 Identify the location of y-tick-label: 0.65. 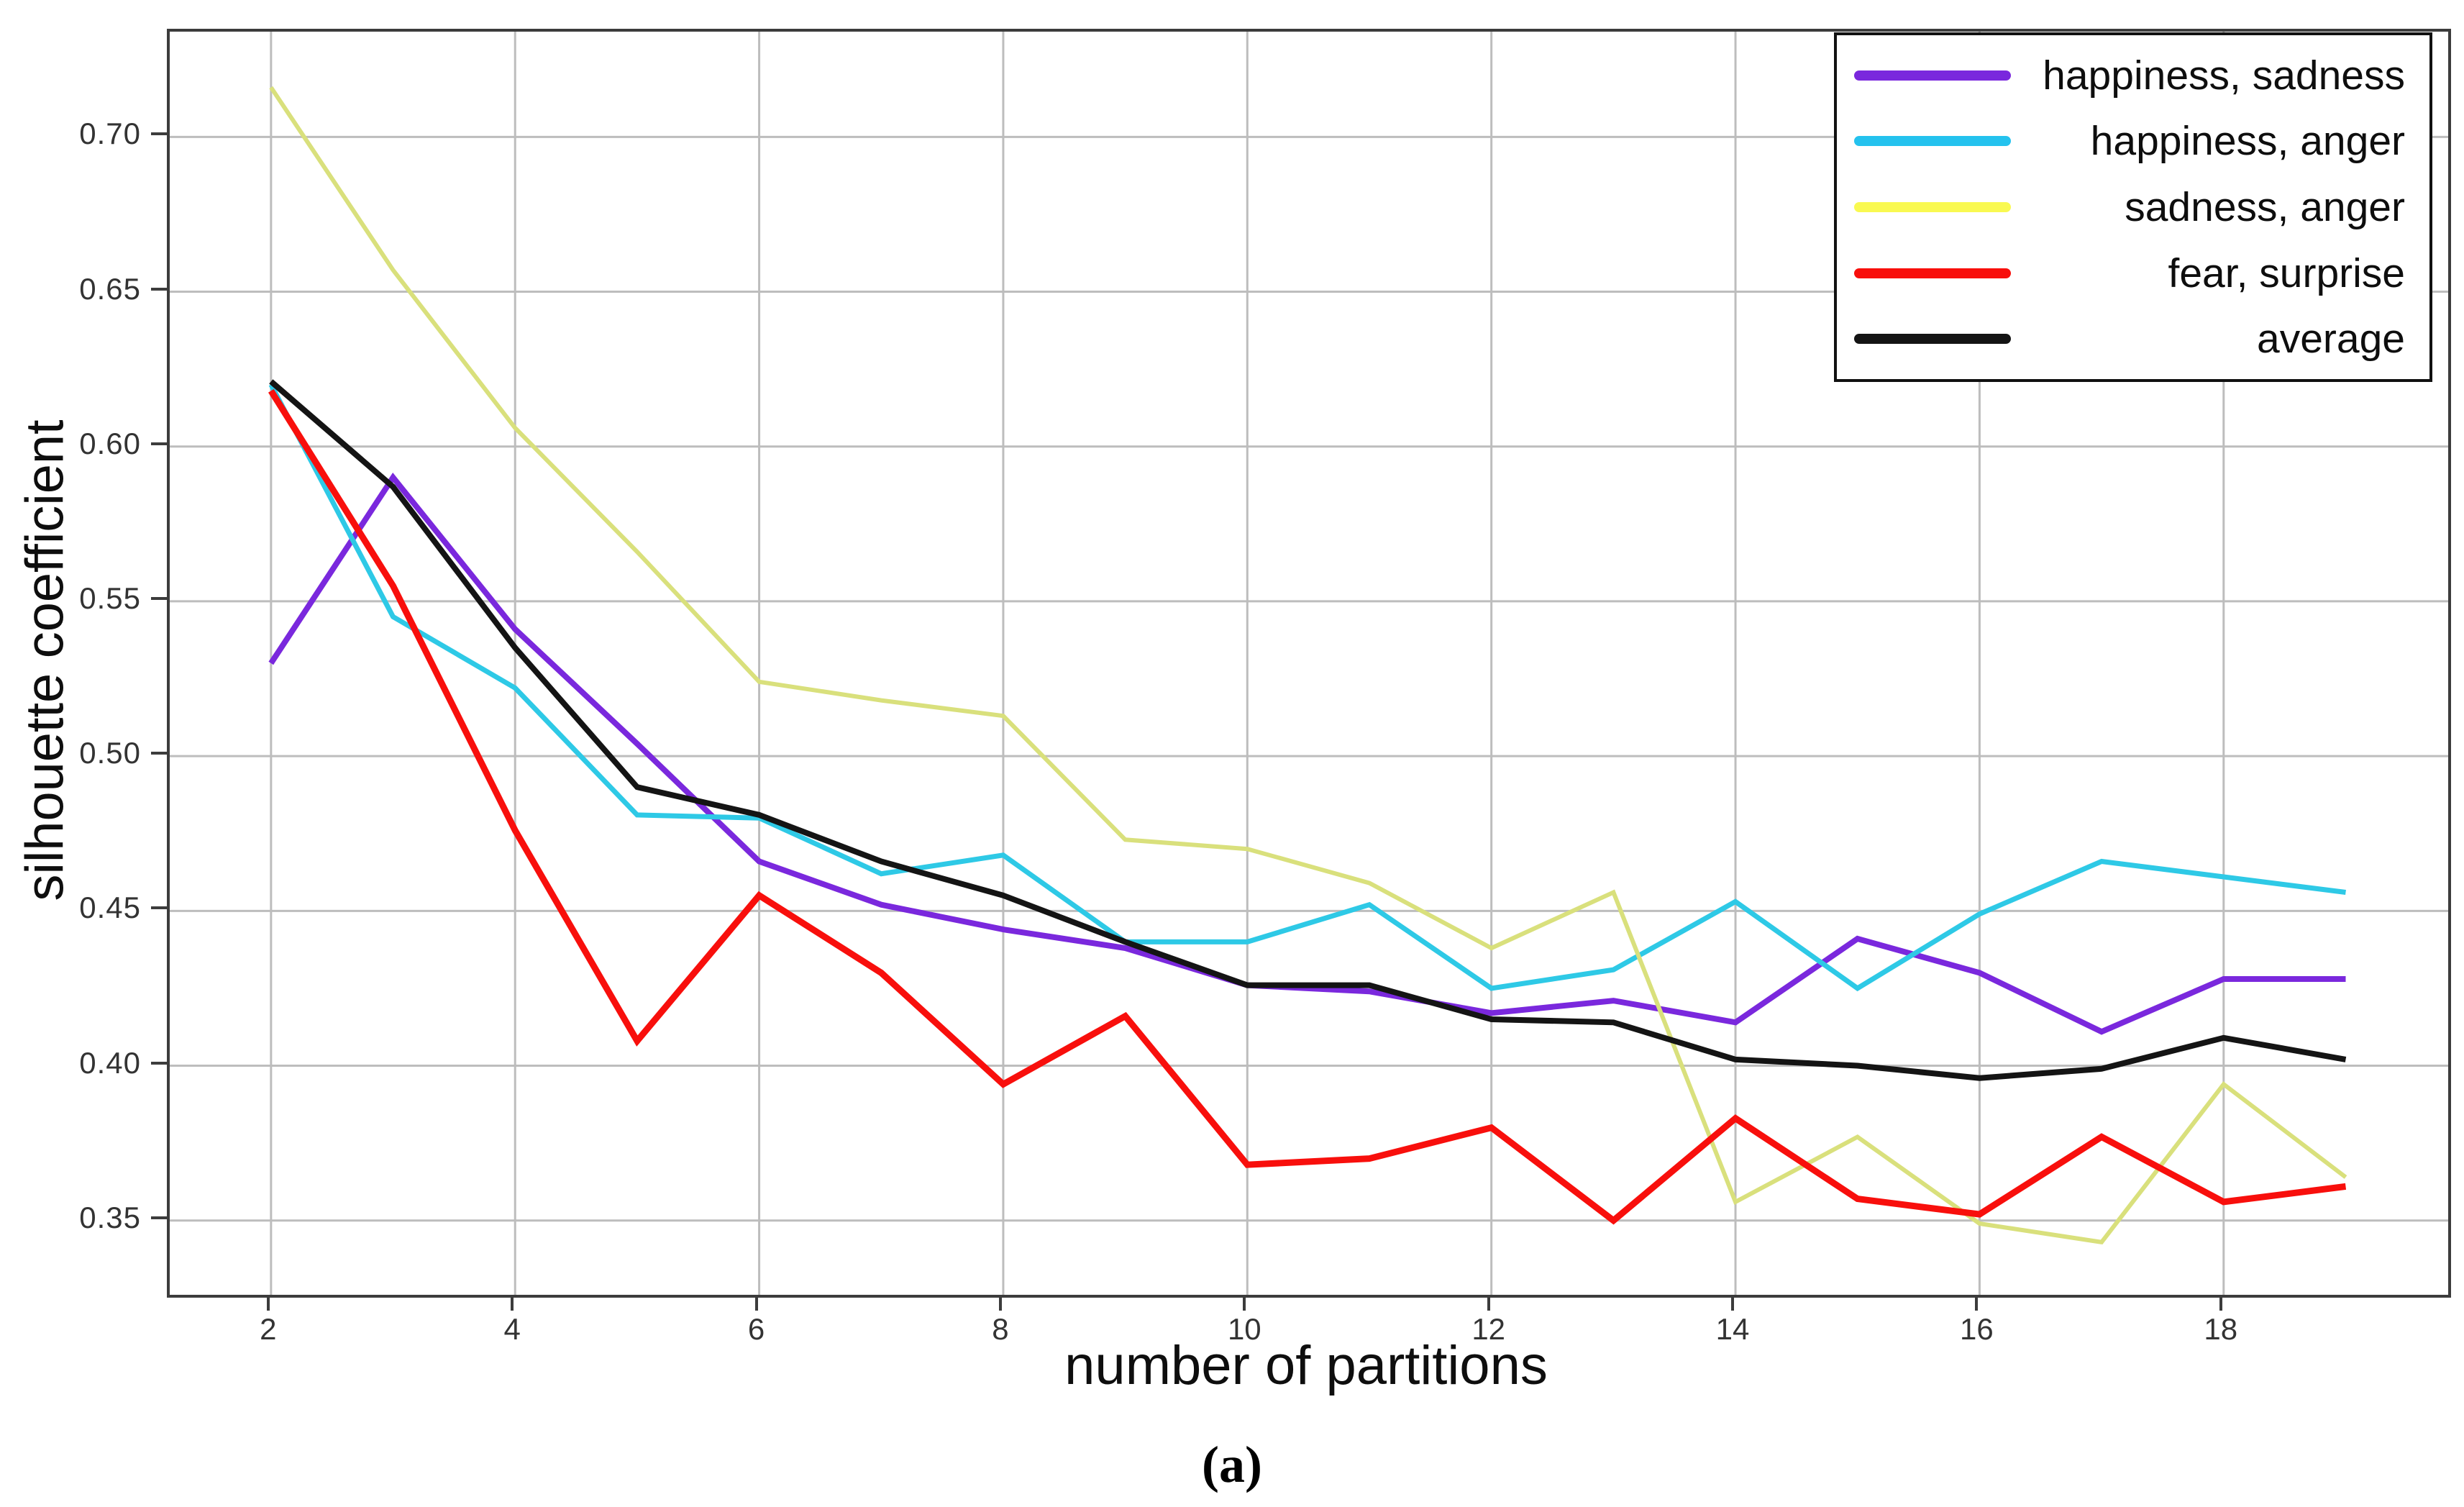
(110, 289).